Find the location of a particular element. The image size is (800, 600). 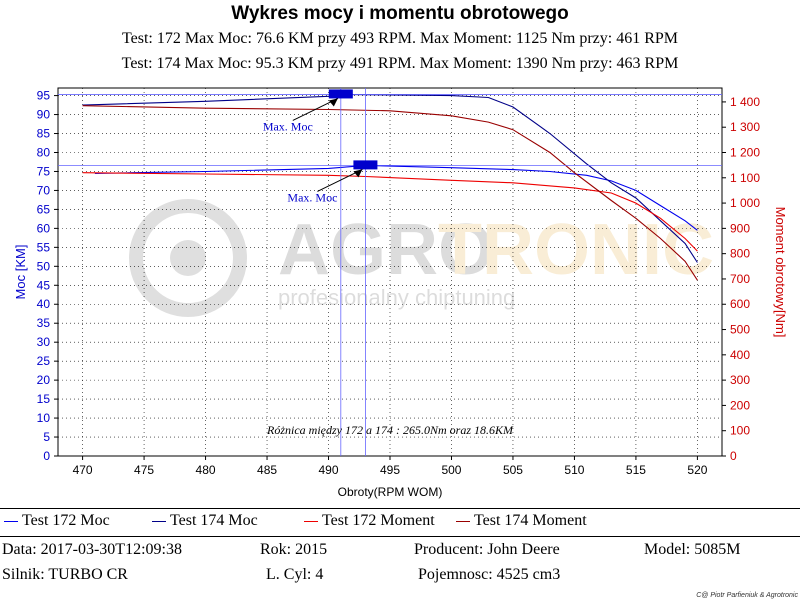

y2-tick-label: 1 100 is located at coordinates (745, 178).